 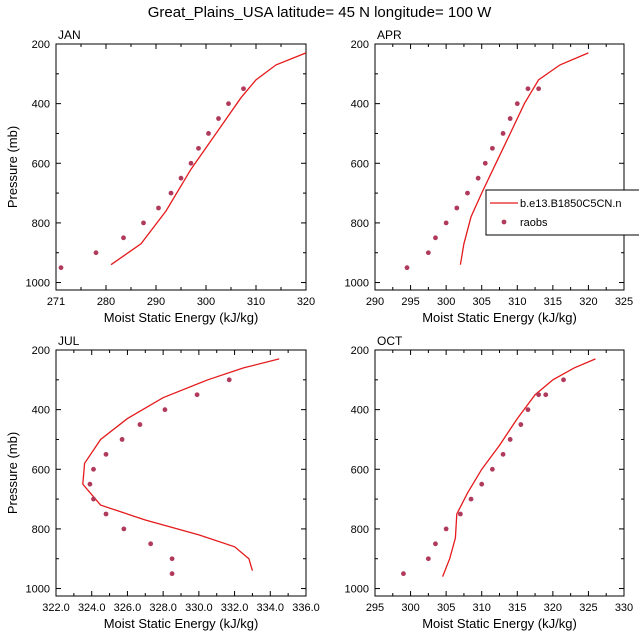 What do you see at coordinates (624, 608) in the screenshot?
I see `x-tick-label: 330` at bounding box center [624, 608].